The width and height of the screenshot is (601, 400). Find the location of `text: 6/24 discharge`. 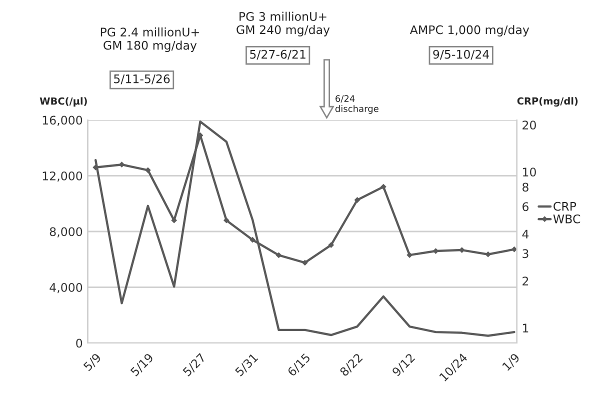

text: 6/24 discharge is located at coordinates (356, 104).